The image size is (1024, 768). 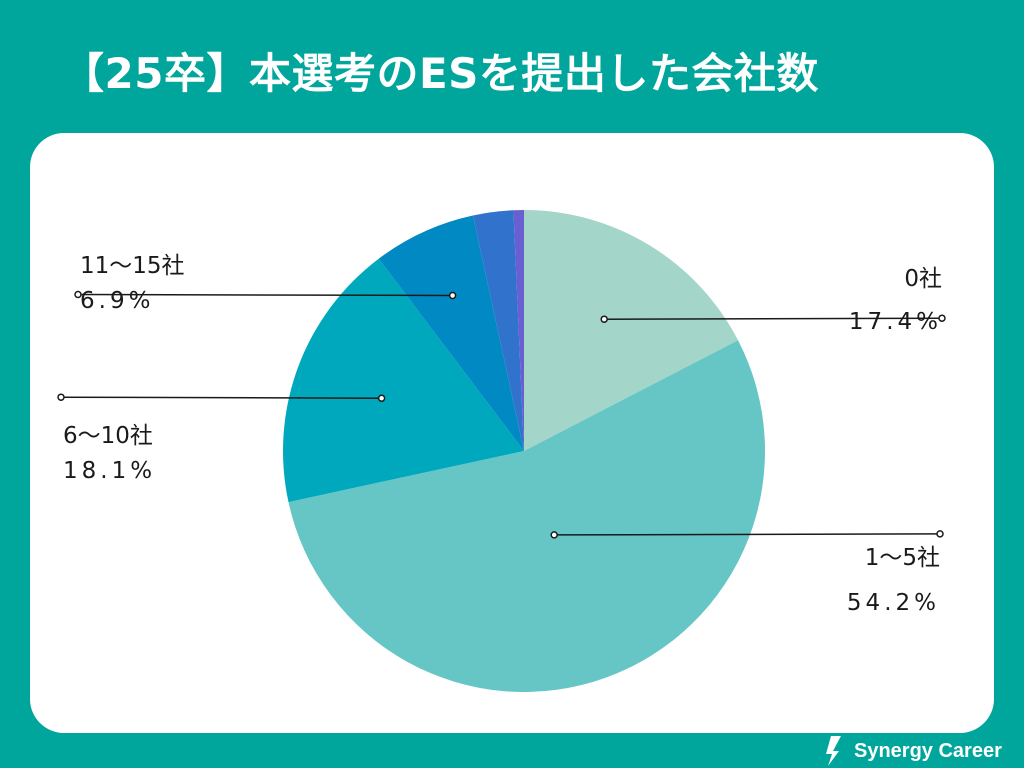 I want to click on slice-label-name: 0社, so click(x=923, y=279).